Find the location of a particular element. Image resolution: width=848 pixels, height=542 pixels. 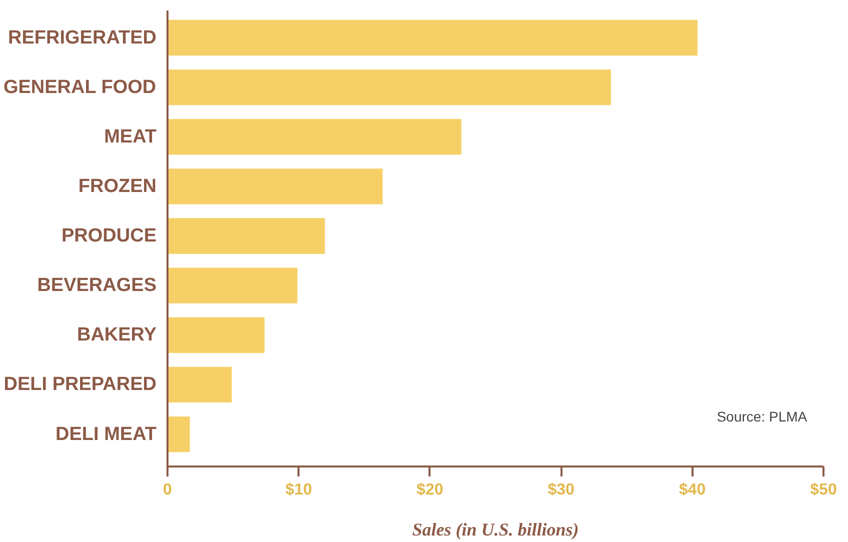

y-tick-label: BAKERY is located at coordinates (116, 335).